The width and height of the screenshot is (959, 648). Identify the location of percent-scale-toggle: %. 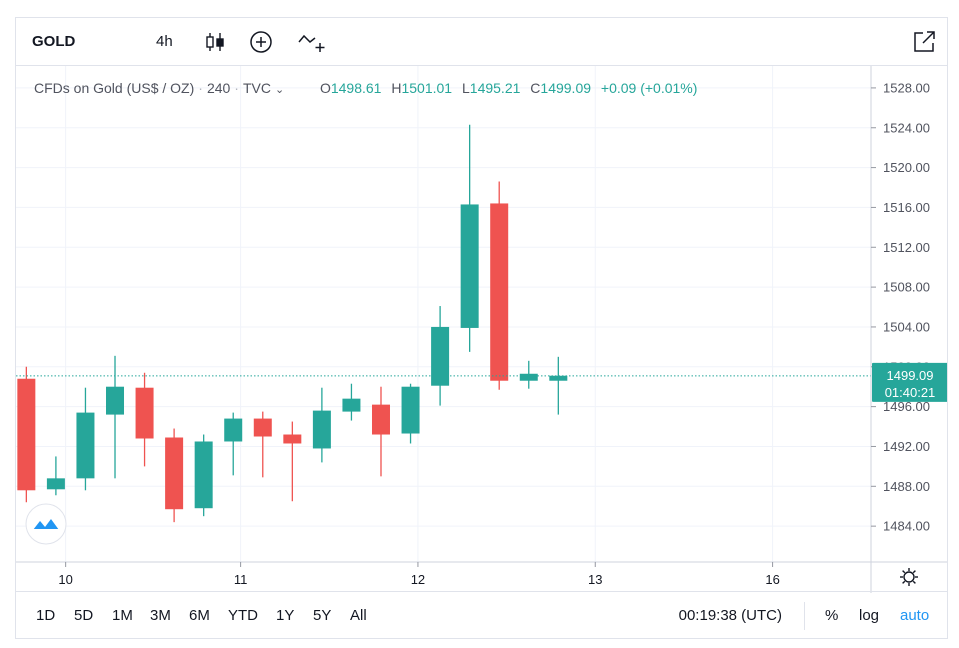
(832, 615).